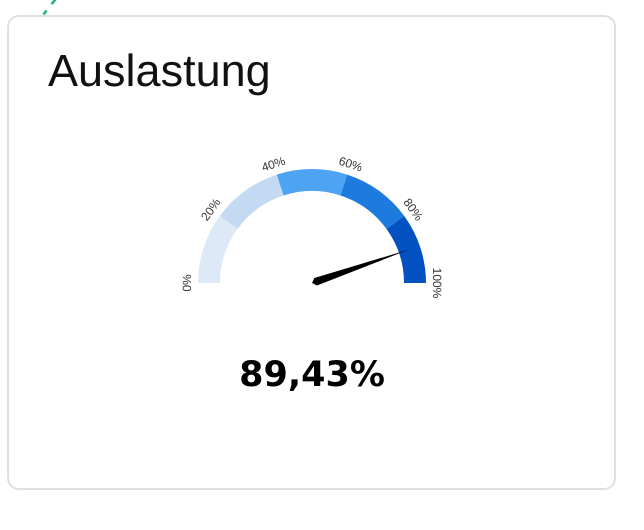 The image size is (644, 530). Describe the element at coordinates (274, 164) in the screenshot. I see `text: 40%` at that location.